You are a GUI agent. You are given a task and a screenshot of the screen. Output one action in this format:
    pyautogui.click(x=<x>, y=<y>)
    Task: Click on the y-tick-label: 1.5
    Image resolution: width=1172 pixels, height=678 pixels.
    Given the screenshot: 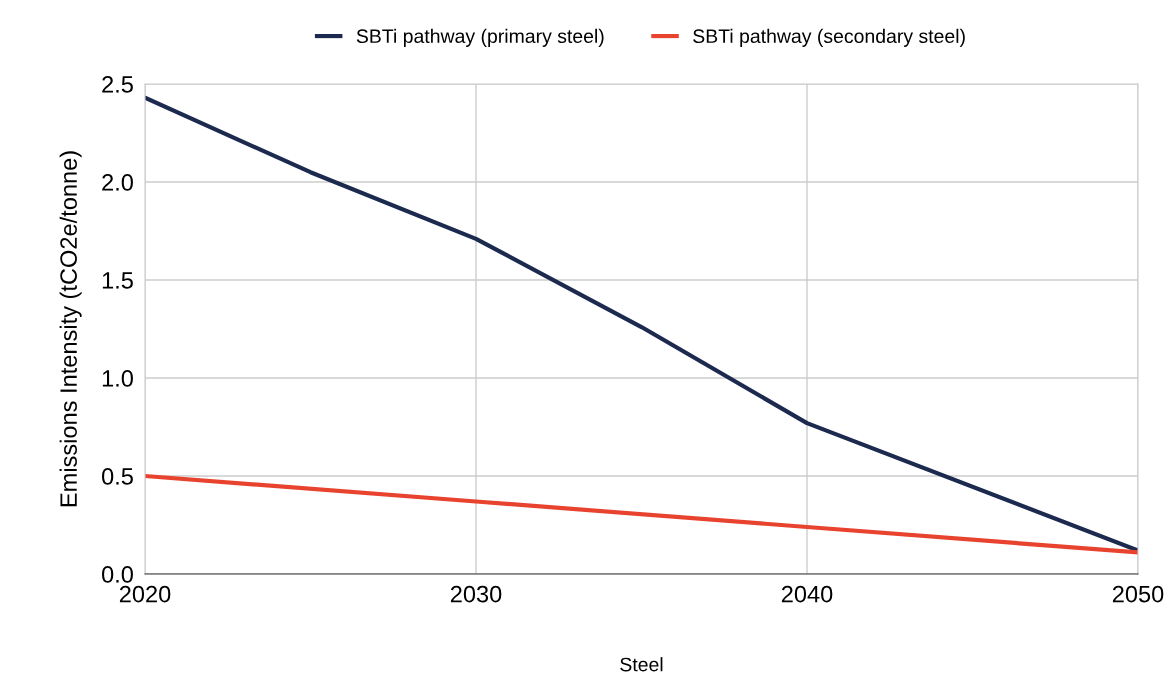 What is the action you would take?
    pyautogui.click(x=117, y=280)
    